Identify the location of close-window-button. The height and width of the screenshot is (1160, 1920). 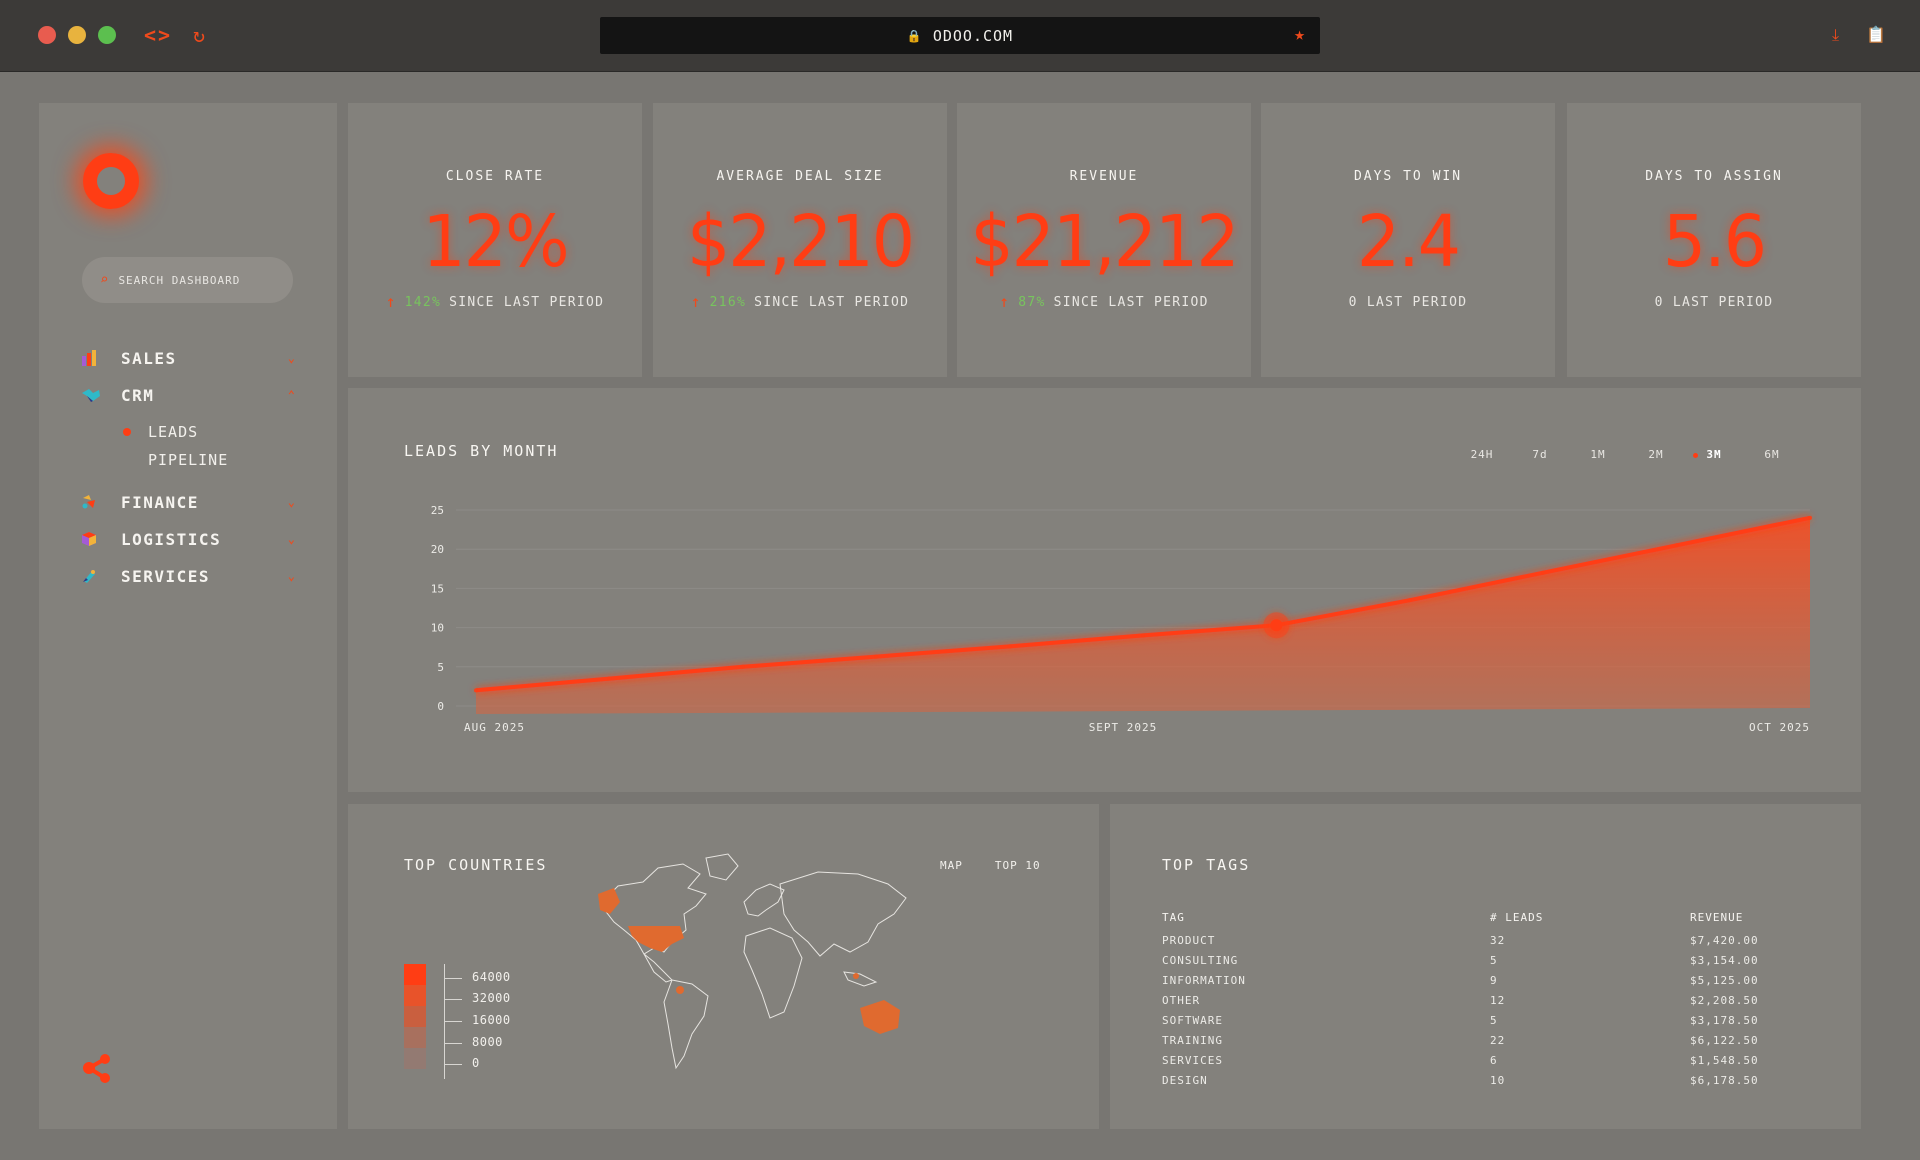
(47, 35).